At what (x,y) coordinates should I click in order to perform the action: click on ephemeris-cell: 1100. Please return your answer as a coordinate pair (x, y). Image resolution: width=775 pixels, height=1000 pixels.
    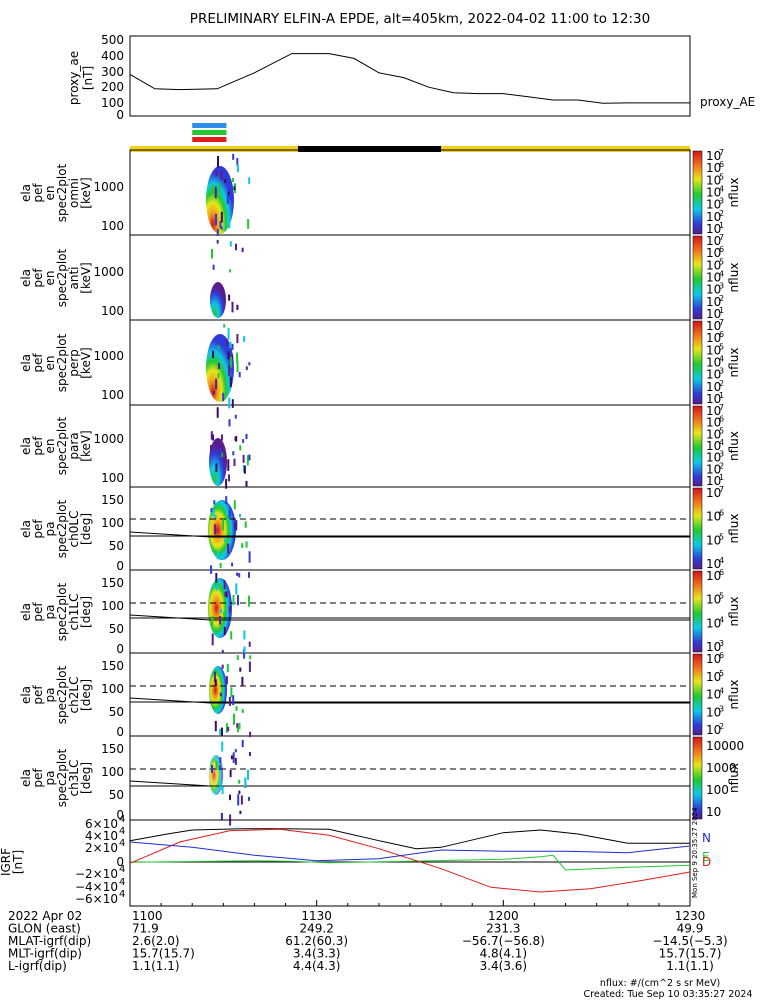
    Looking at the image, I should click on (147, 916).